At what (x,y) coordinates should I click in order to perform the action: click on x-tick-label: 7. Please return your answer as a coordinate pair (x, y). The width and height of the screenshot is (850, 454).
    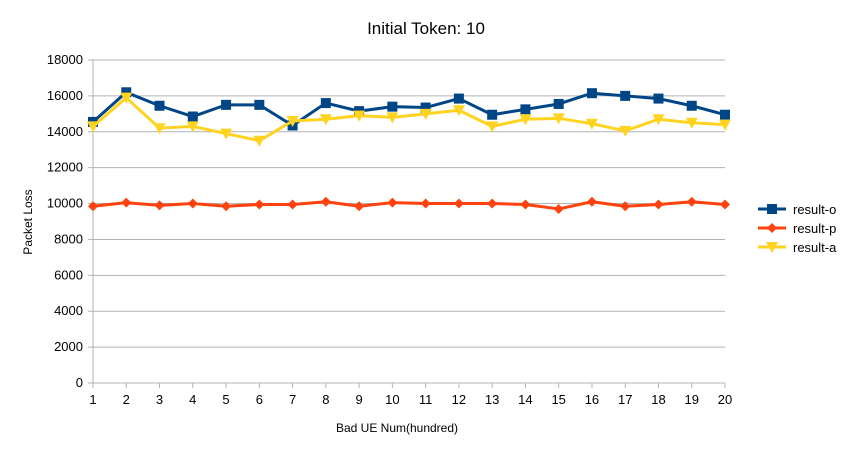
    Looking at the image, I should click on (292, 399).